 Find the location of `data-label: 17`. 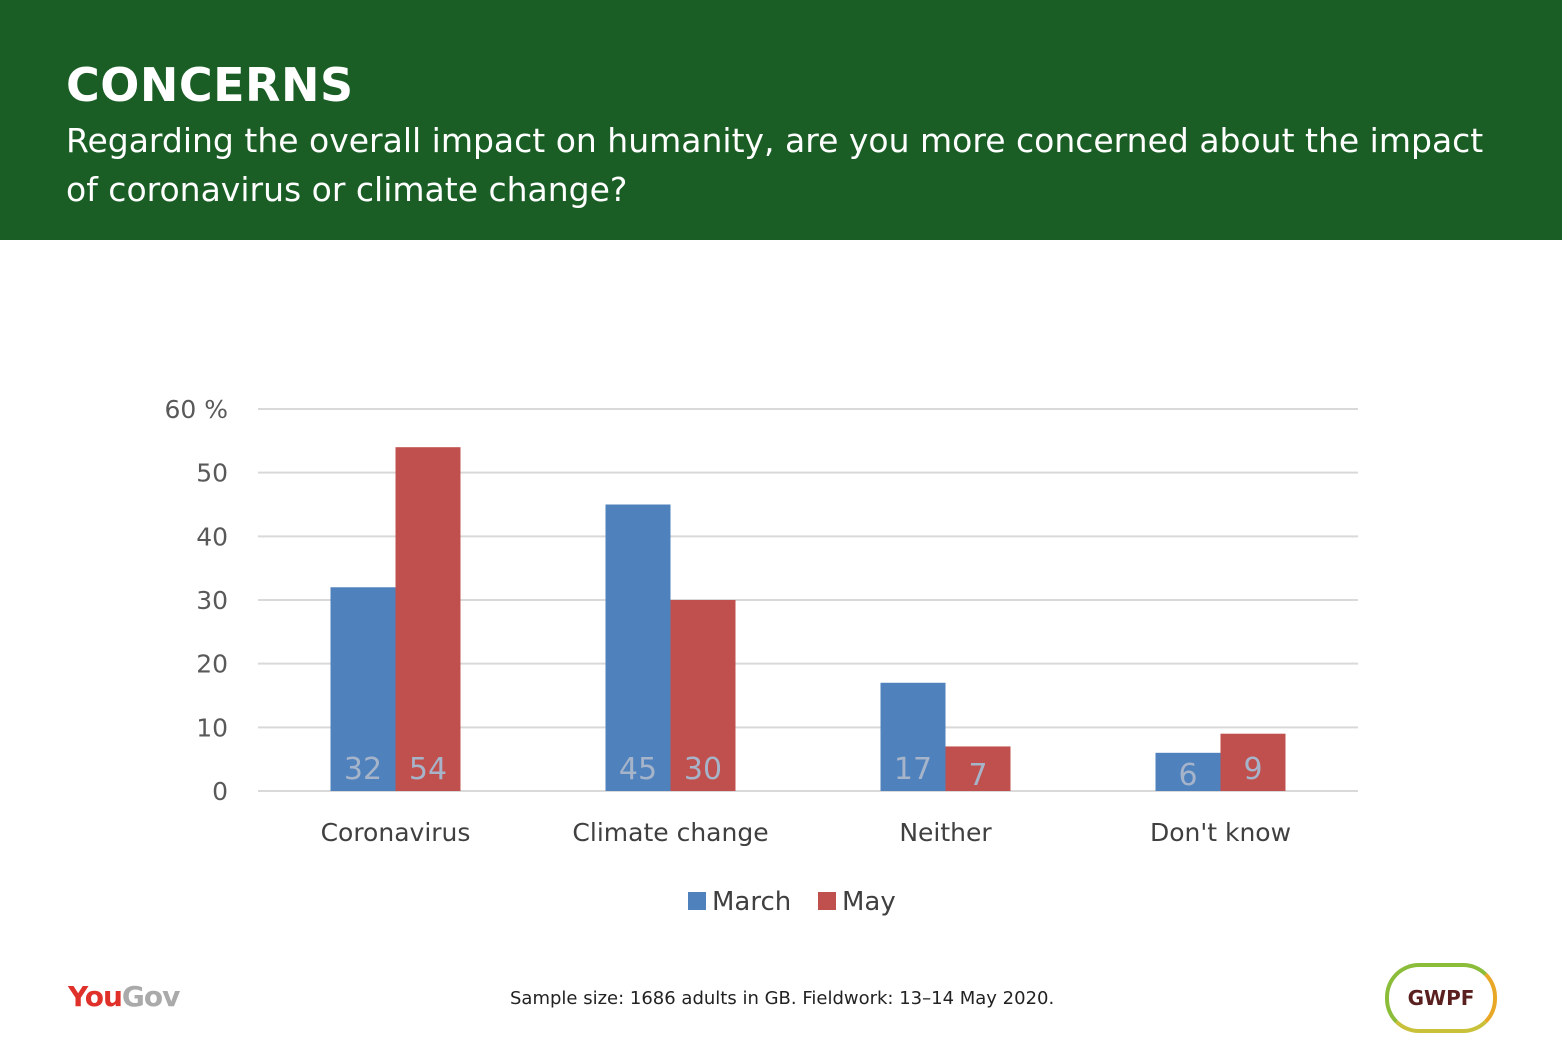

data-label: 17 is located at coordinates (913, 769).